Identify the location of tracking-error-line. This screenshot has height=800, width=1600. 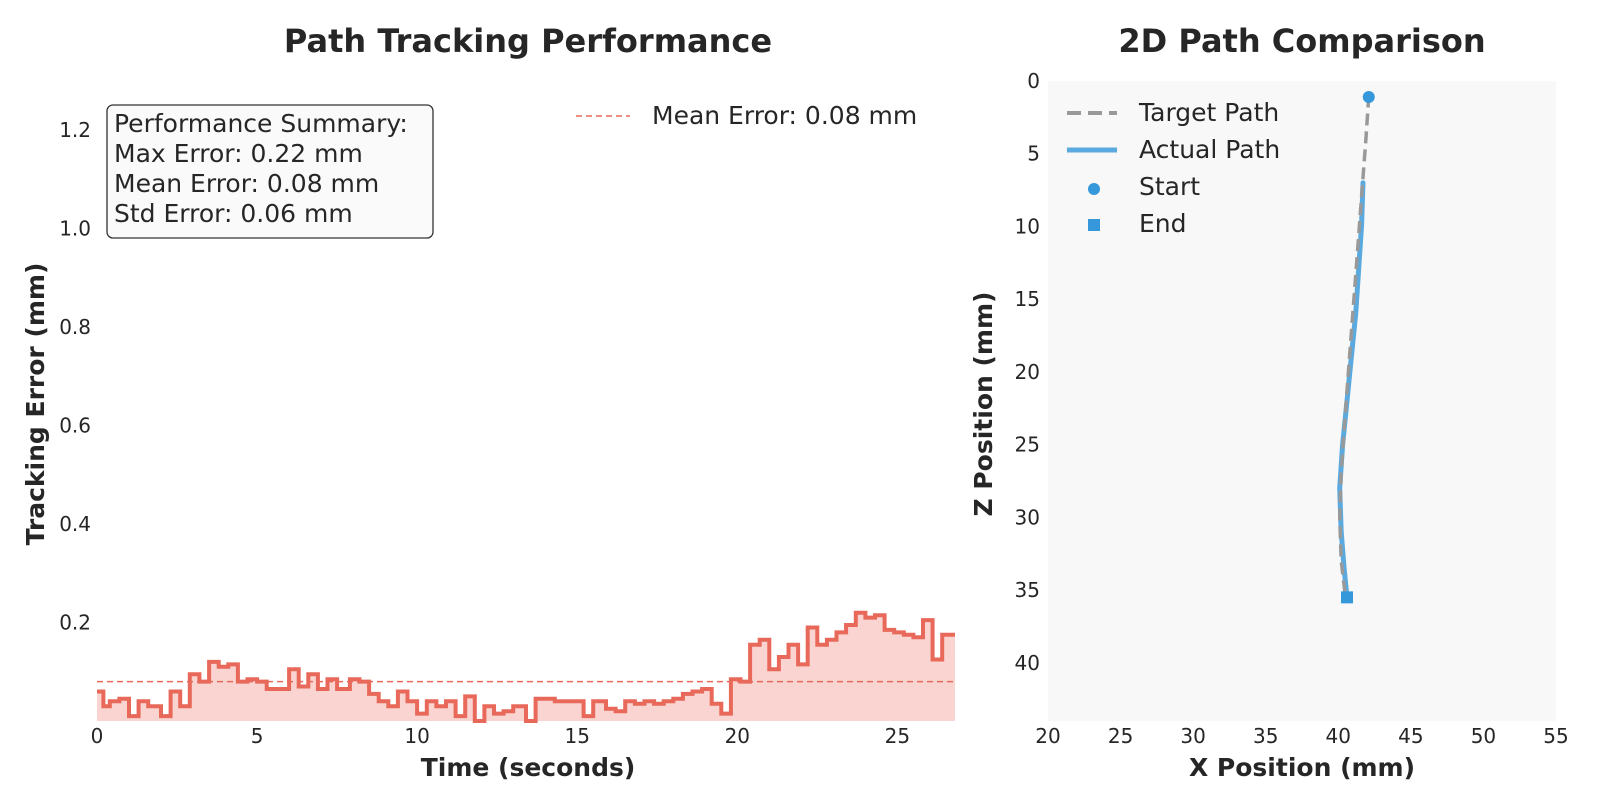
(526, 666).